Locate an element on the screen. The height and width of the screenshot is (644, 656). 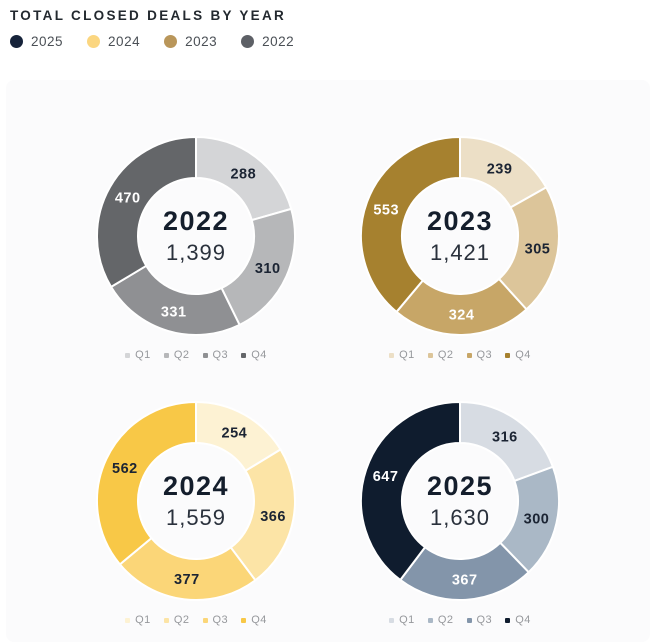
slice-value-2023-q3: 324 is located at coordinates (462, 316).